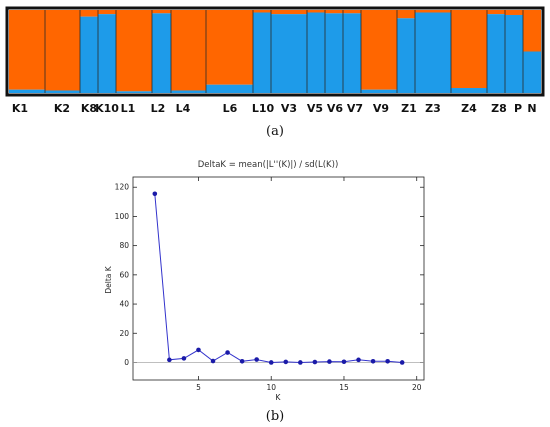 The width and height of the screenshot is (550, 427). I want to click on population-label-z3: Z3, so click(433, 108).